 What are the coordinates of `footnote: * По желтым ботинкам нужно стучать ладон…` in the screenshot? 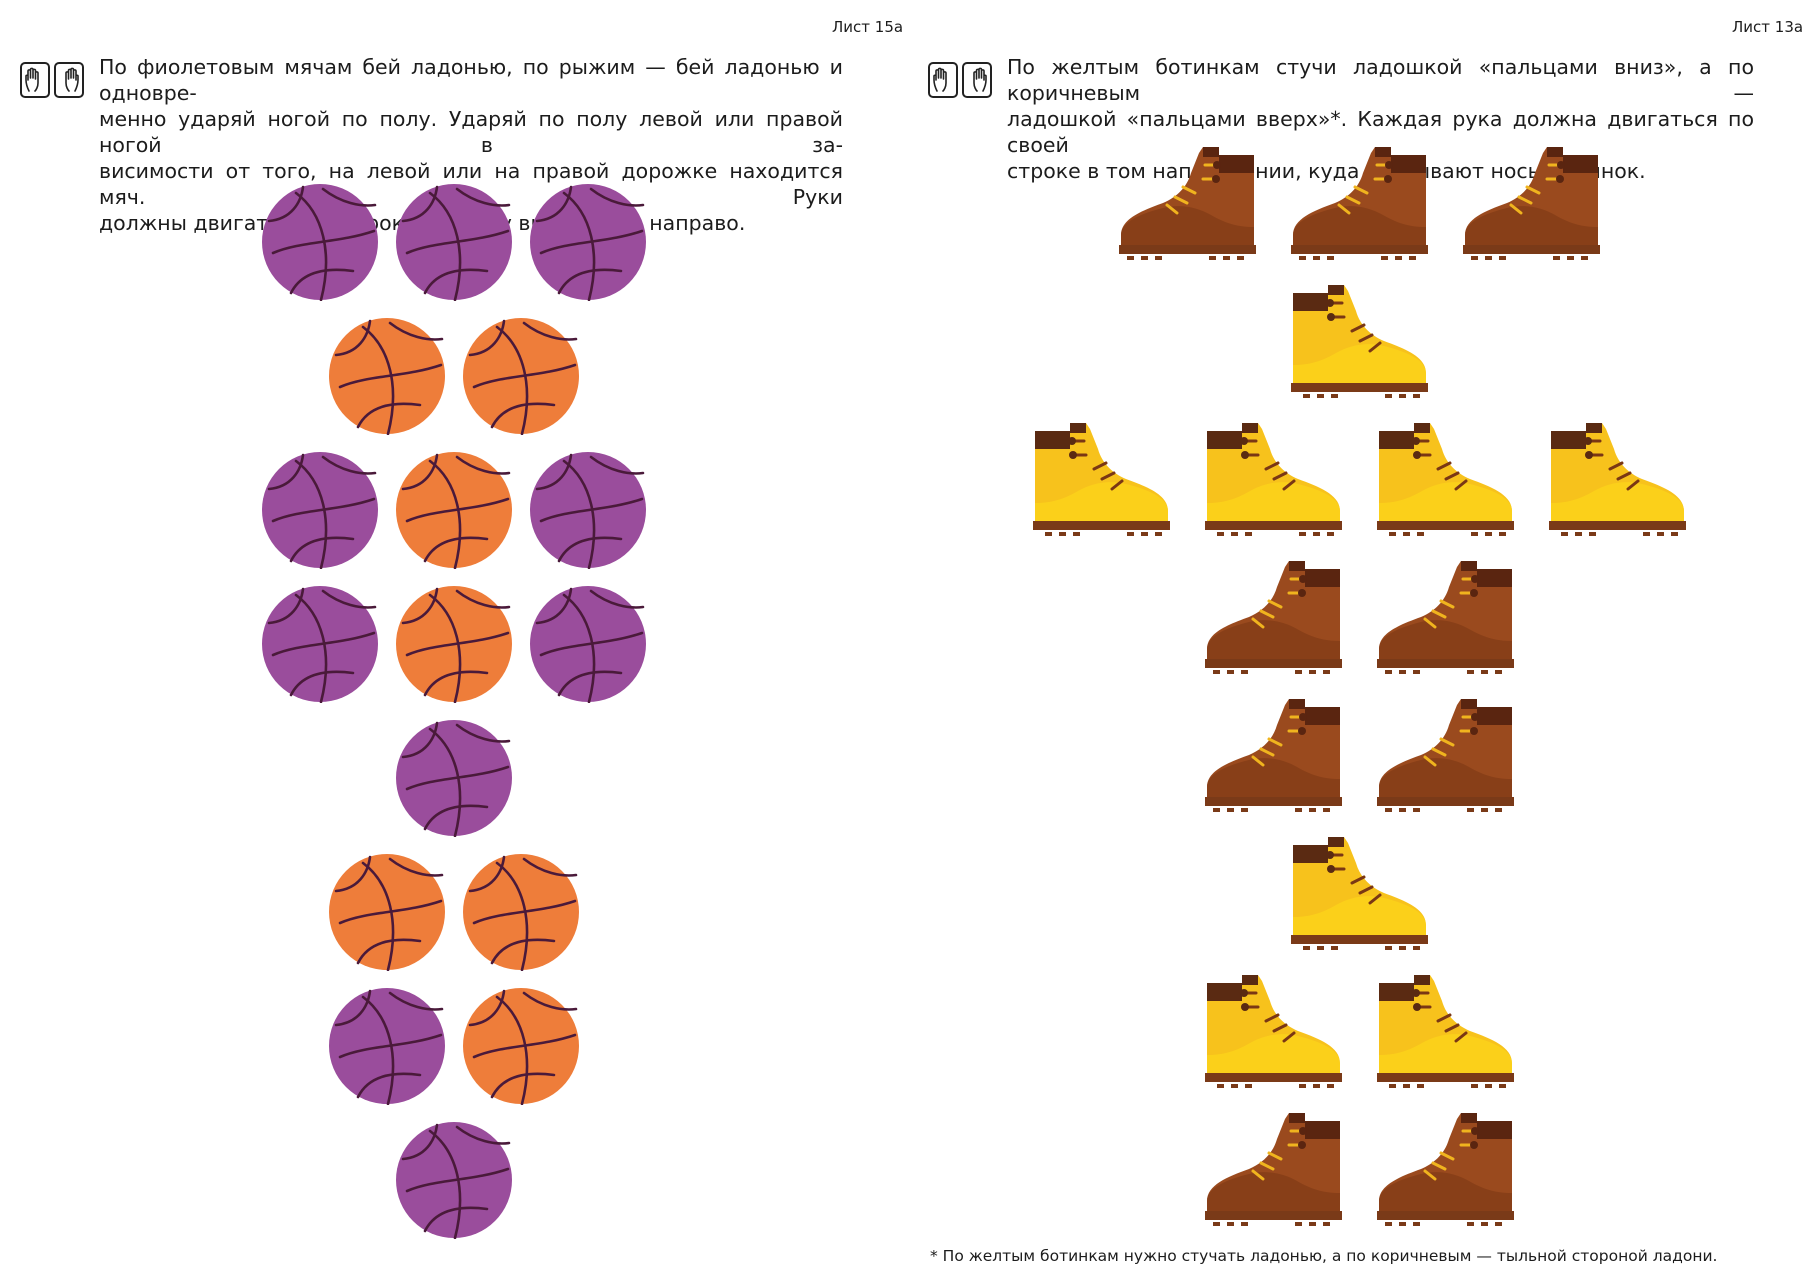 It's located at (1324, 1256).